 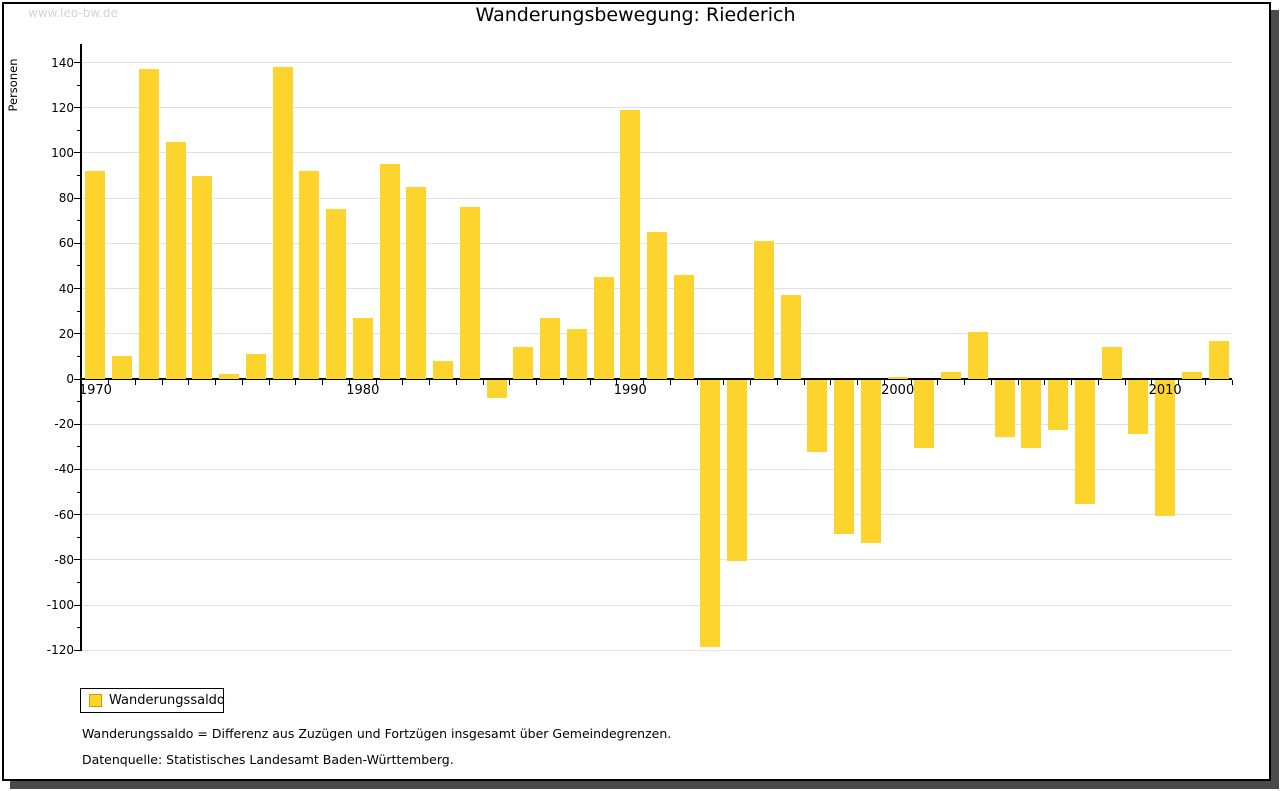 What do you see at coordinates (898, 390) in the screenshot?
I see `x-axis-label-2000: 2000` at bounding box center [898, 390].